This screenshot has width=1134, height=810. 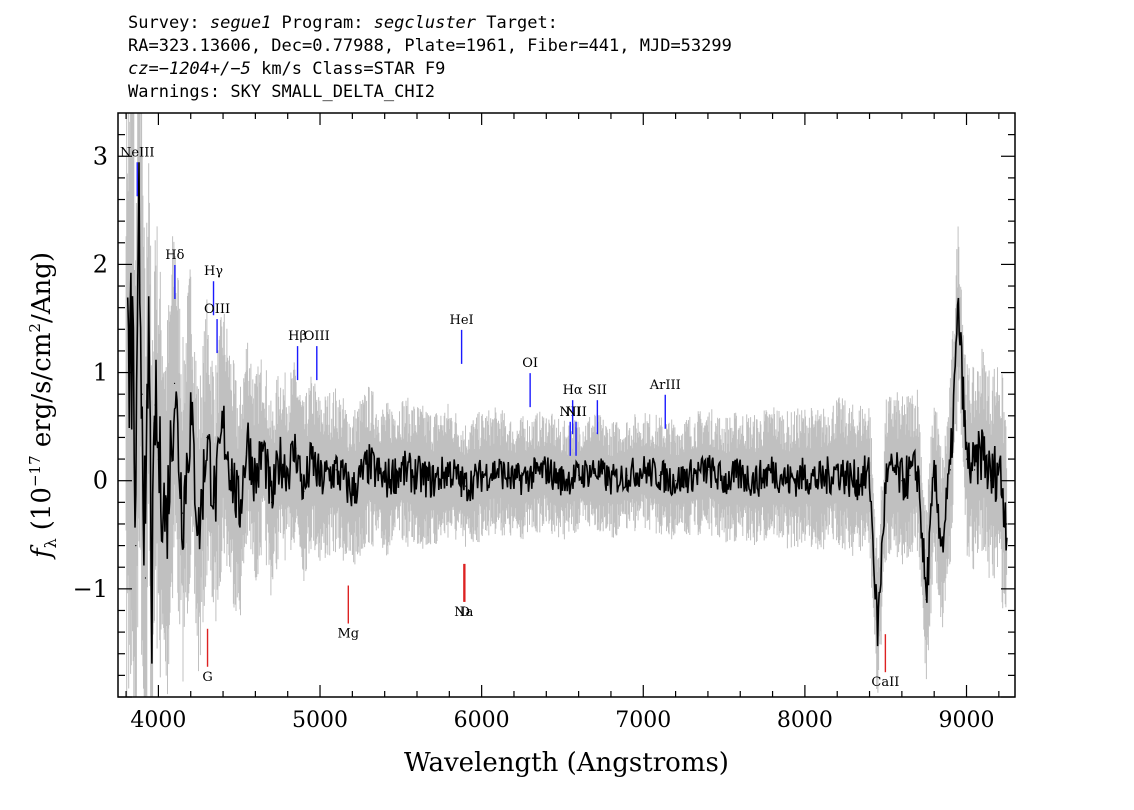 What do you see at coordinates (425, 23) in the screenshot?
I see `program-value: segcluster` at bounding box center [425, 23].